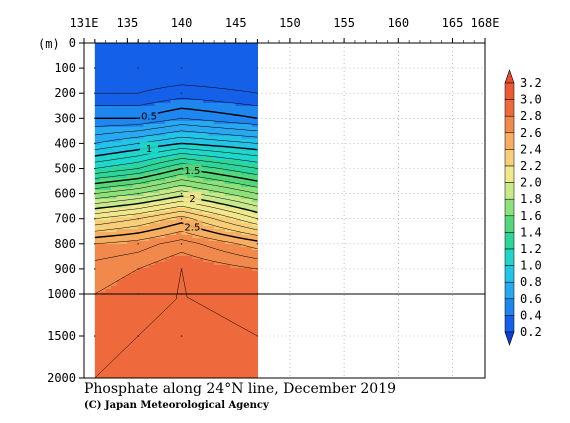 This screenshot has height=423, width=570. I want to click on y-tick-label: 0, so click(72, 43).